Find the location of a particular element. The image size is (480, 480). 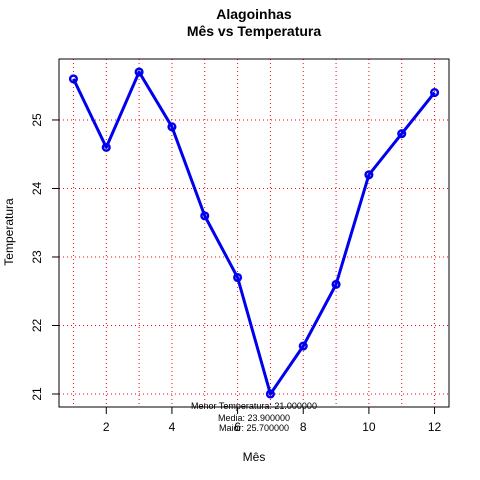

y-tick-label: 24 is located at coordinates (37, 188).